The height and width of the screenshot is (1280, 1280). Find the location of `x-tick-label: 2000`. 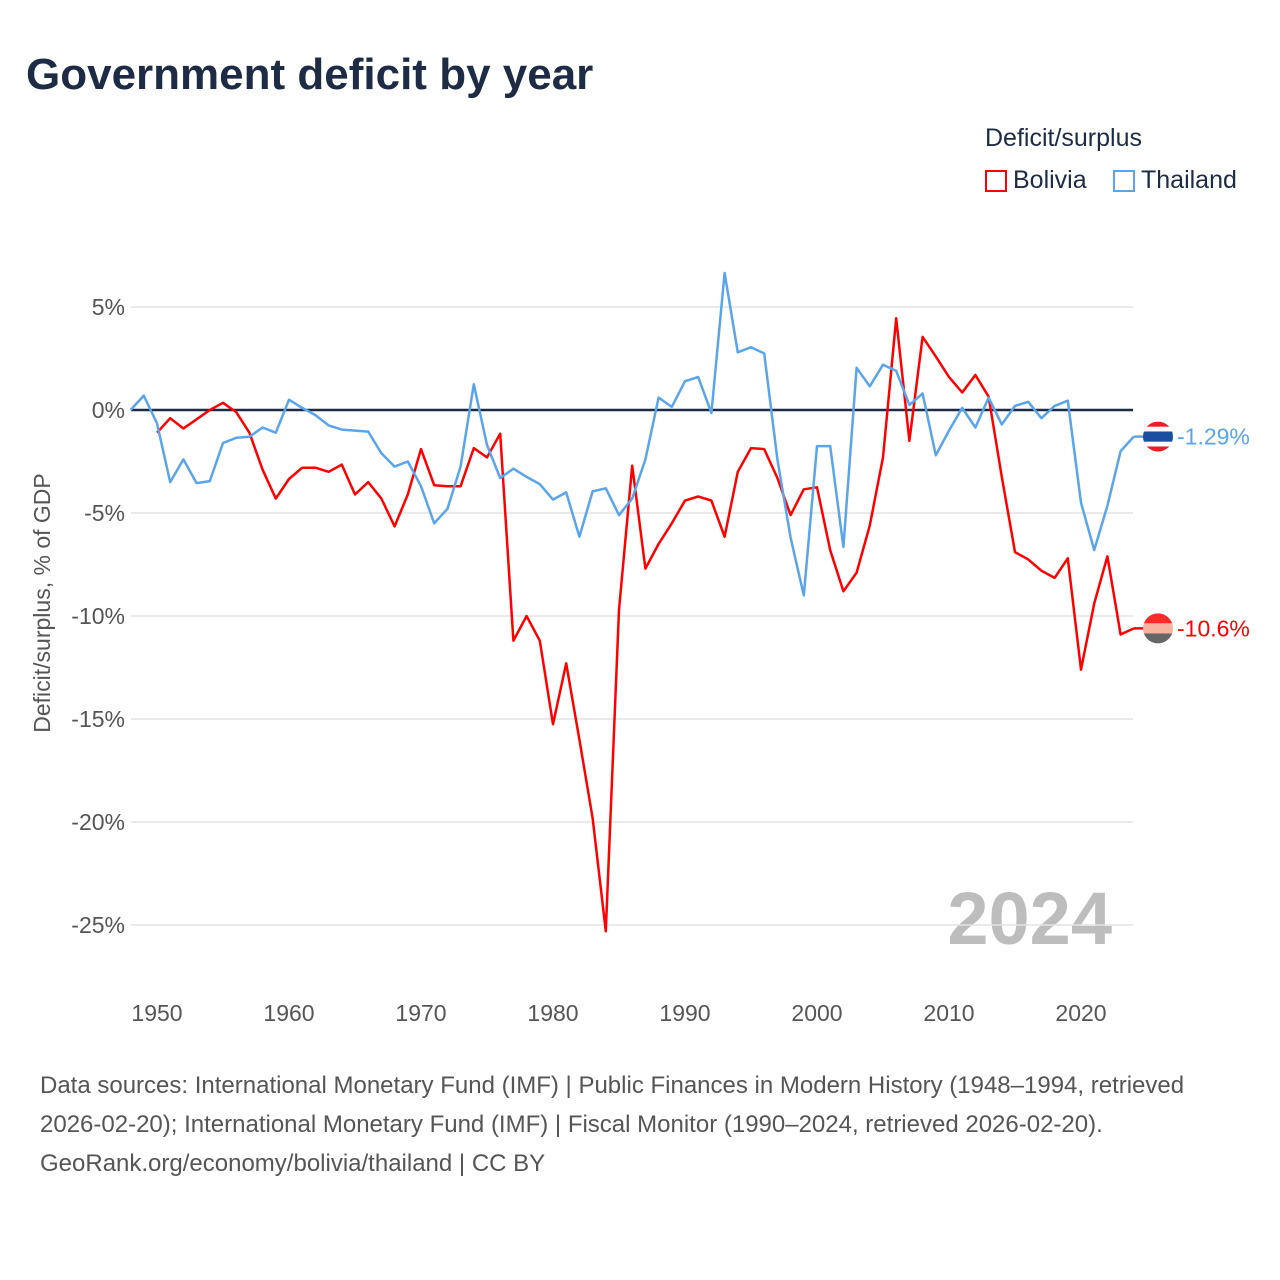

x-tick-label: 2000 is located at coordinates (816, 1013).